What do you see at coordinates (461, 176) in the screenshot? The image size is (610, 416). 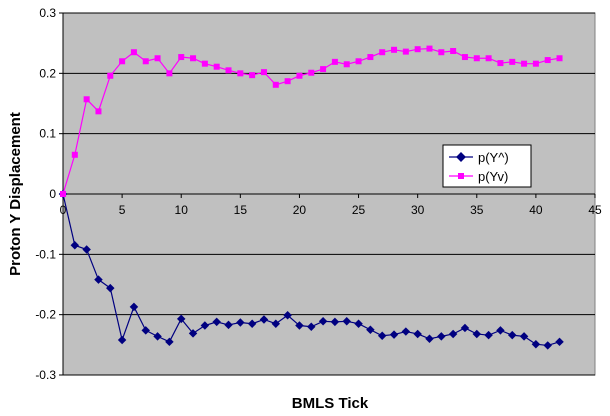 I see `legend-marker-p-y-down` at bounding box center [461, 176].